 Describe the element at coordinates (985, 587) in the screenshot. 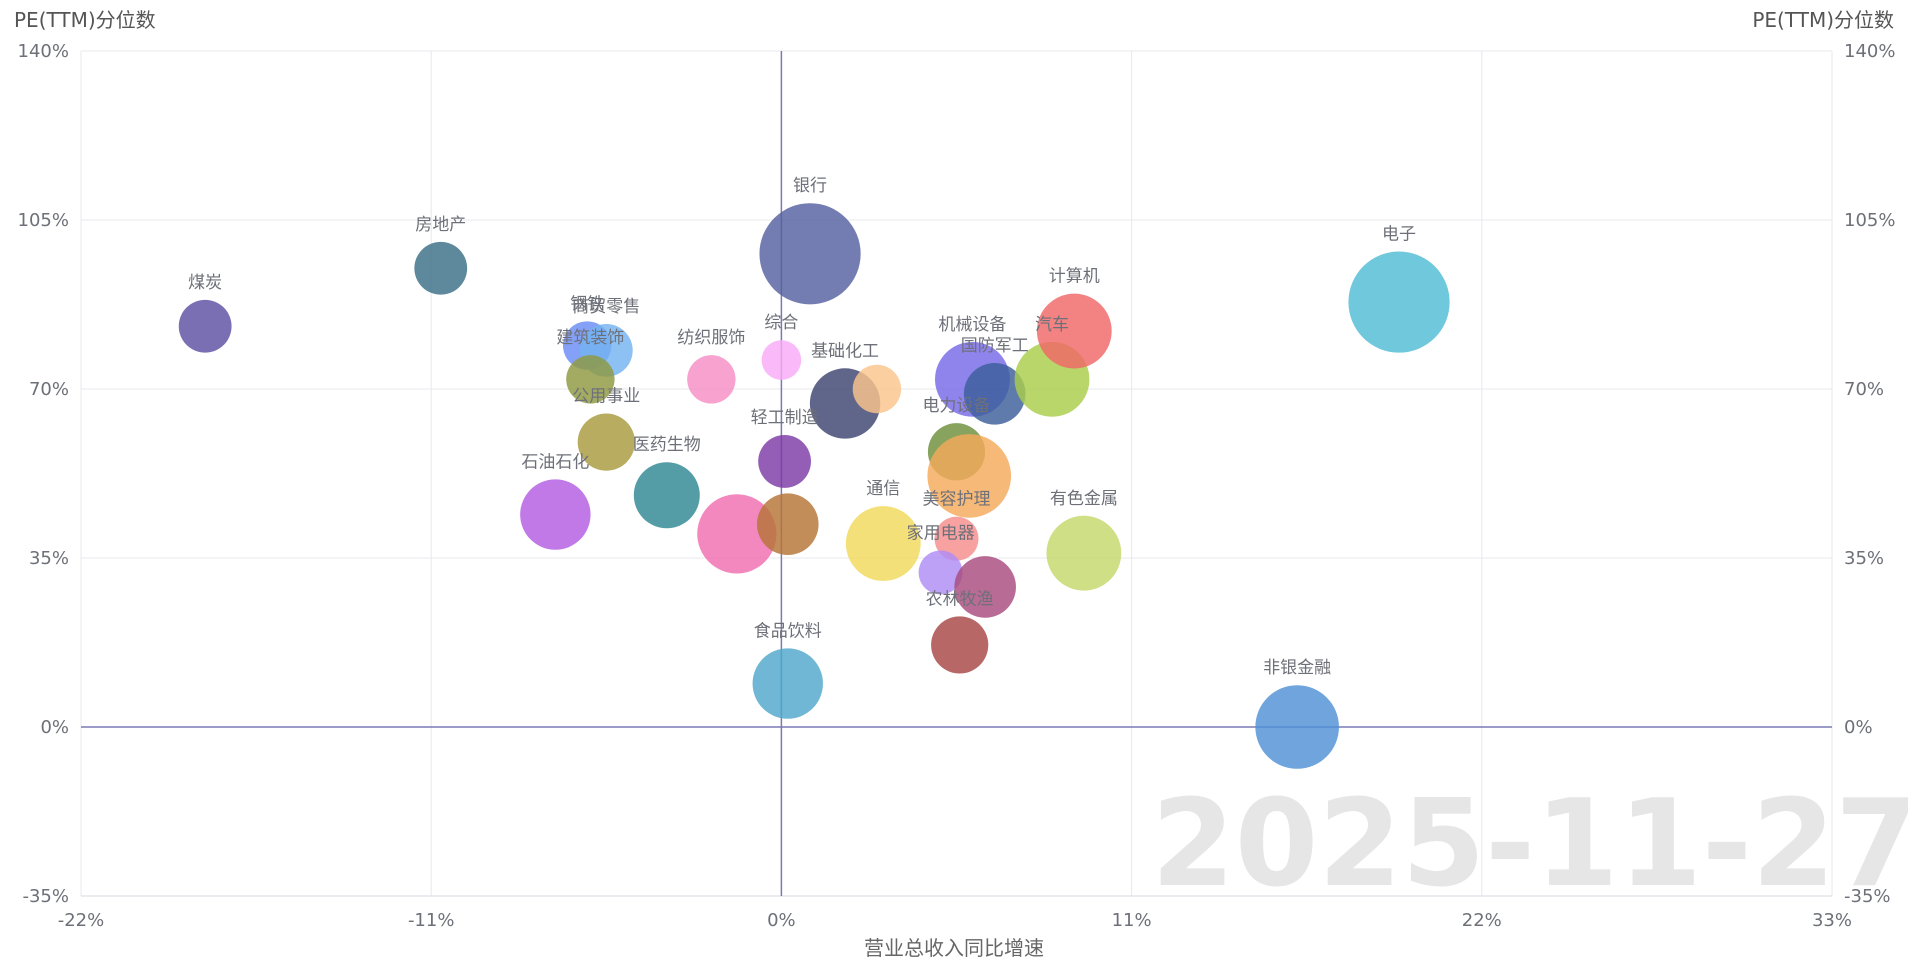

I see `bubble-家用电器-2` at that location.